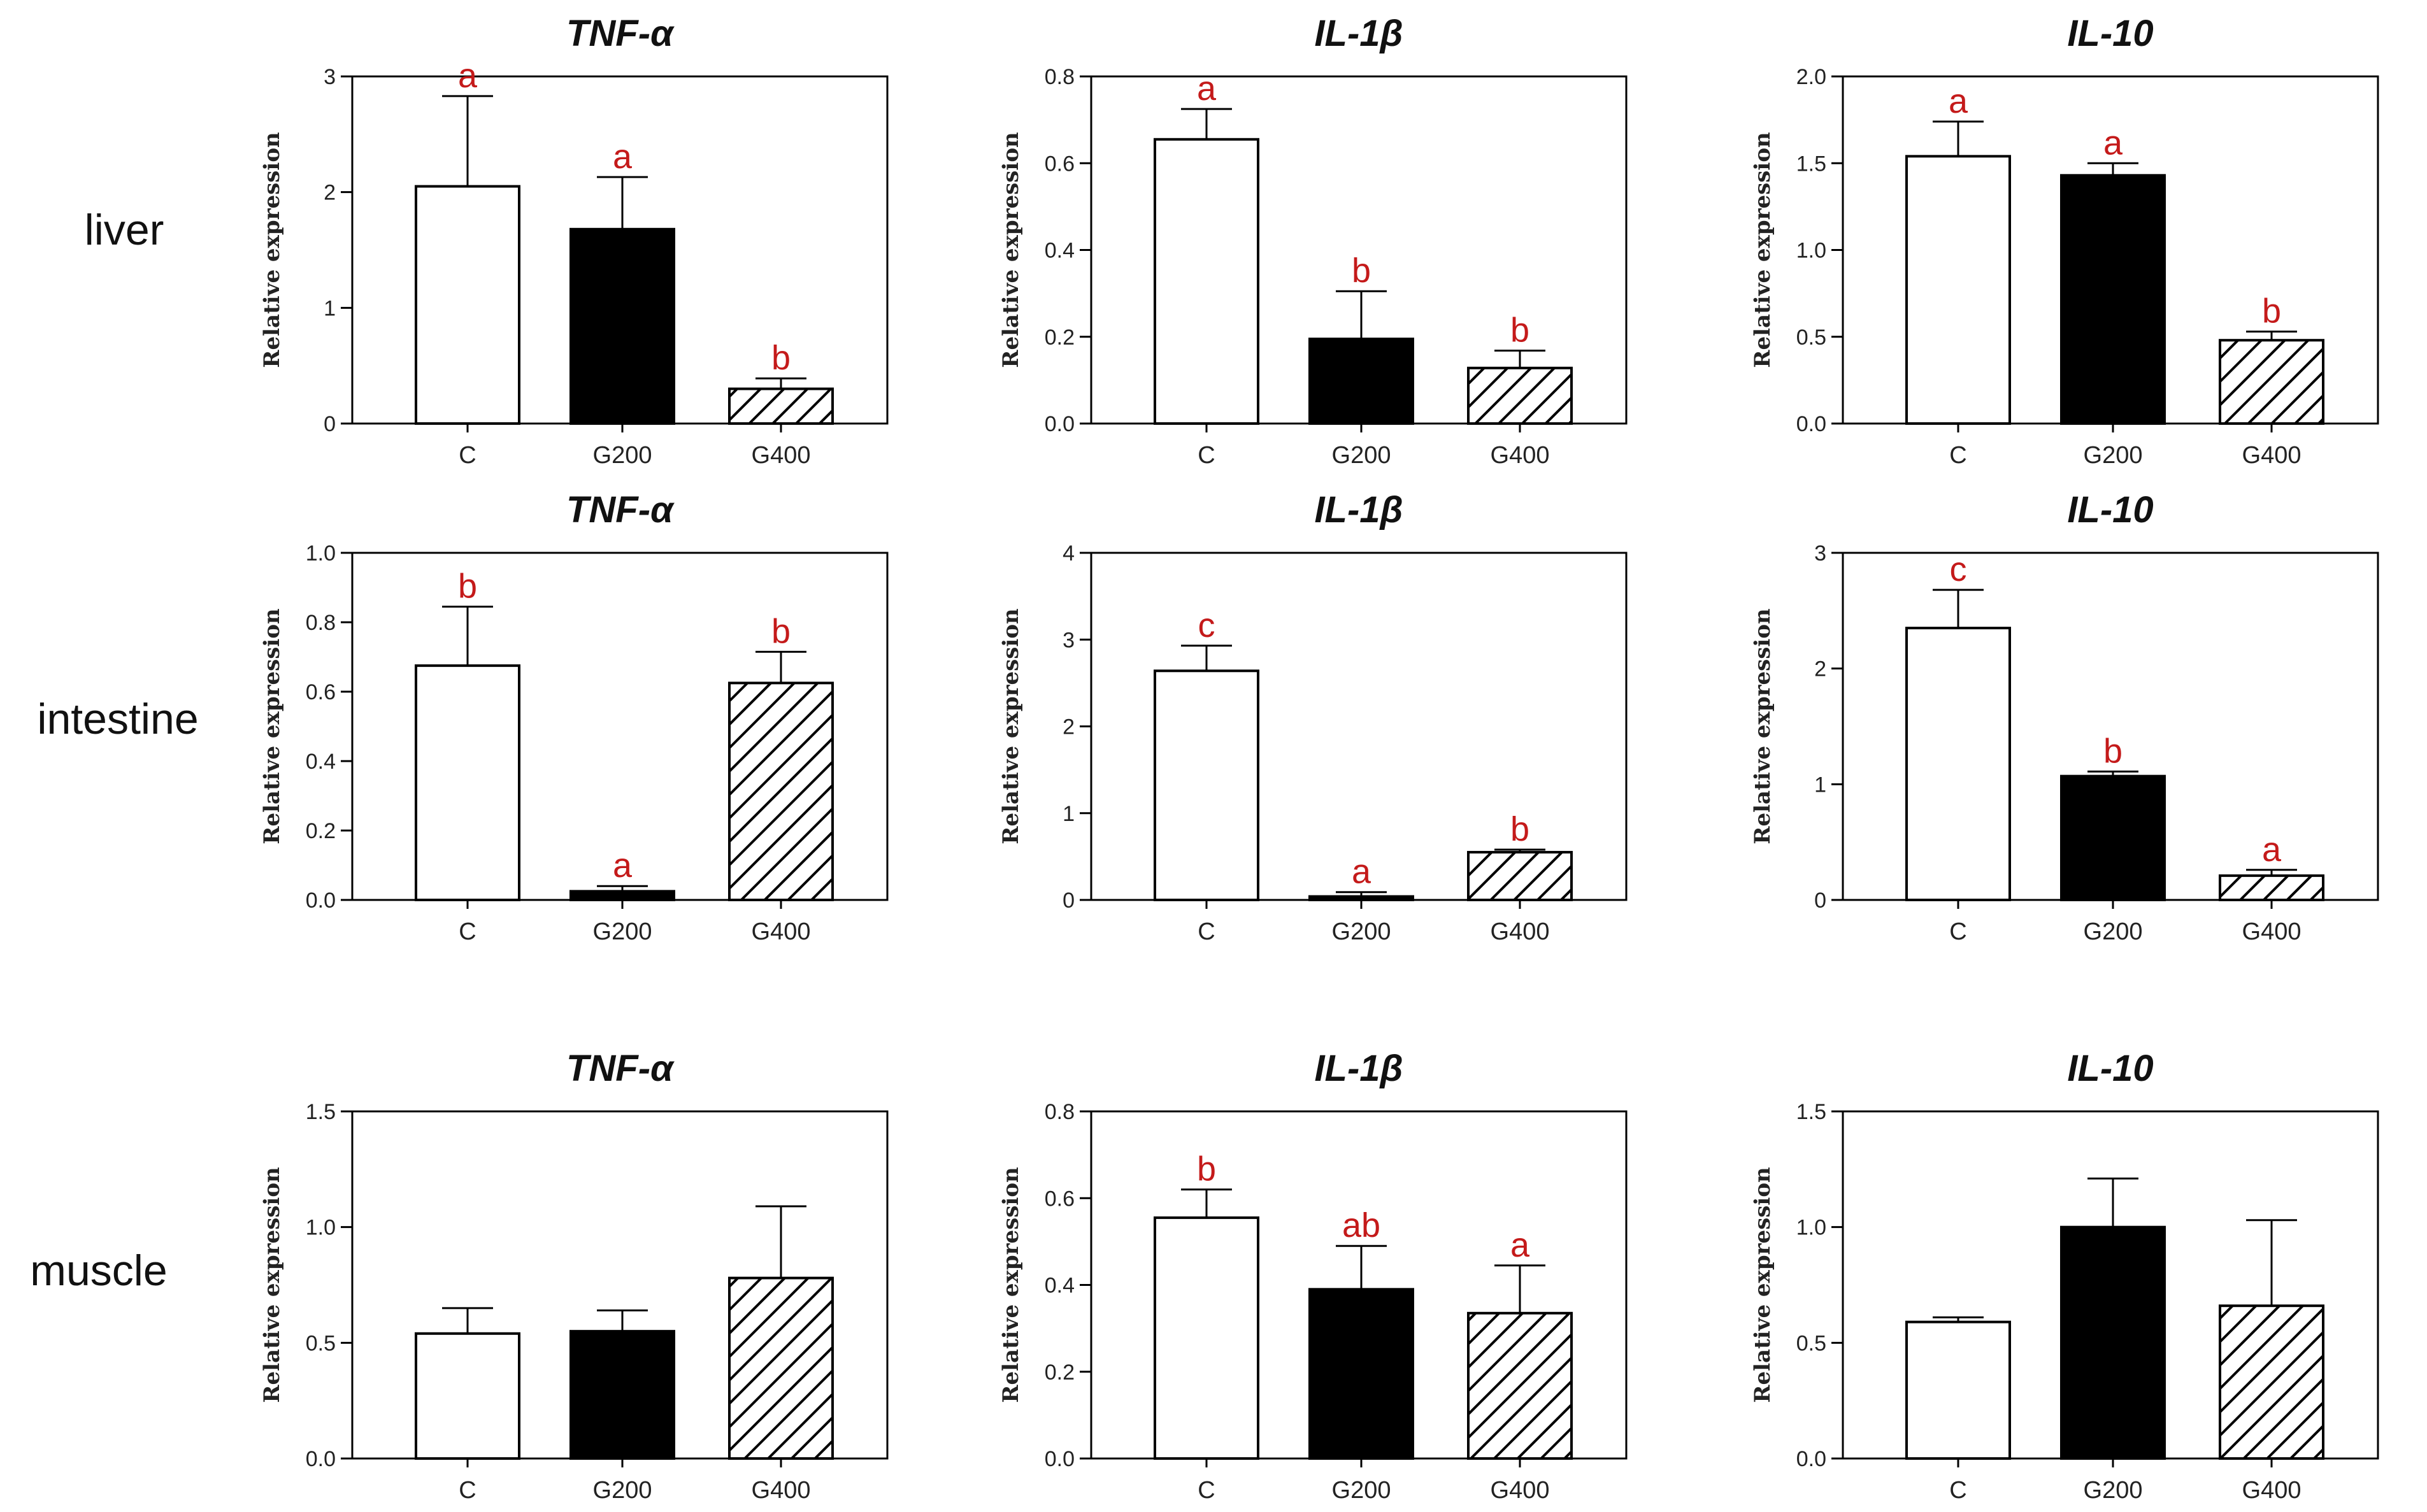 This screenshot has height=1512, width=2427. What do you see at coordinates (1060, 337) in the screenshot?
I see `y-tick-label: 0.2` at bounding box center [1060, 337].